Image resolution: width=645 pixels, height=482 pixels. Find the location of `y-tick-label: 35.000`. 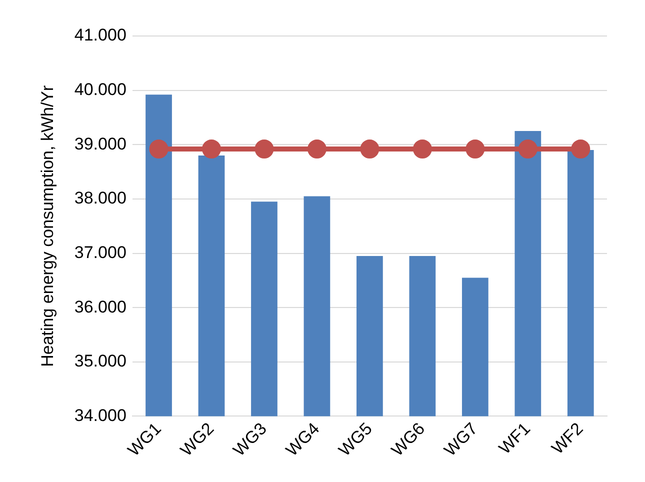

y-tick-label: 35.000 is located at coordinates (100, 361).